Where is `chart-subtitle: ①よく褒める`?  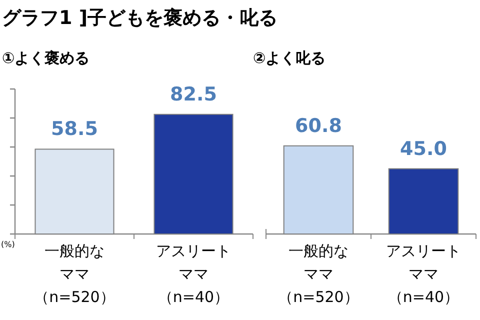 chart-subtitle: ①よく褒める is located at coordinates (46, 58).